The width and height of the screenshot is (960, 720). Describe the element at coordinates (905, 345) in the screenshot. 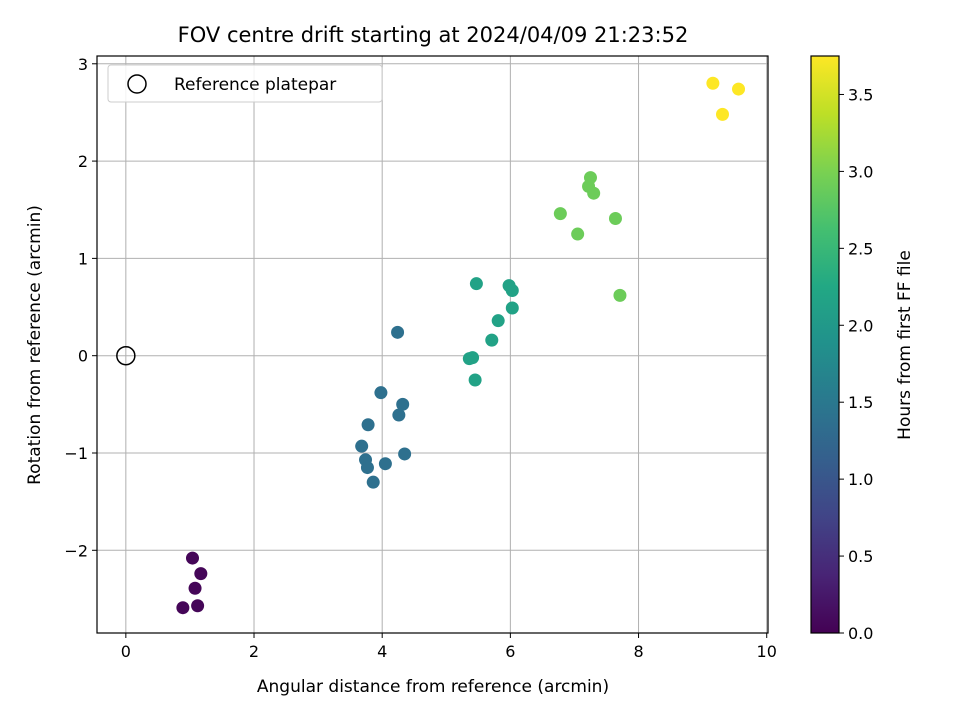

I see `colorbar-label: Hours from first FF file` at that location.